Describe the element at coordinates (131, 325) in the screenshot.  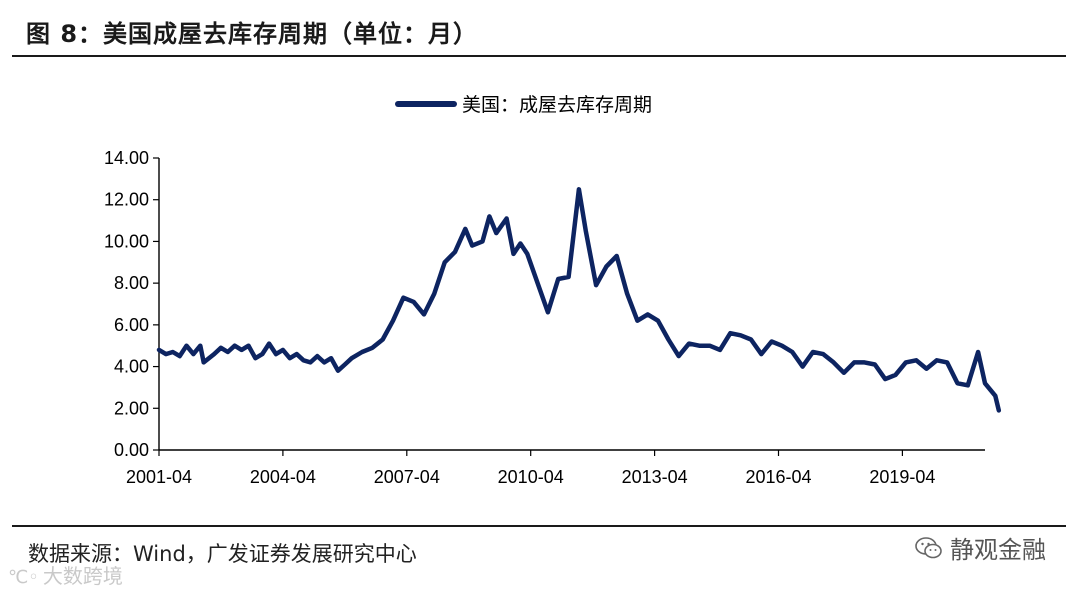
I see `y-tick-label: 6.00` at that location.